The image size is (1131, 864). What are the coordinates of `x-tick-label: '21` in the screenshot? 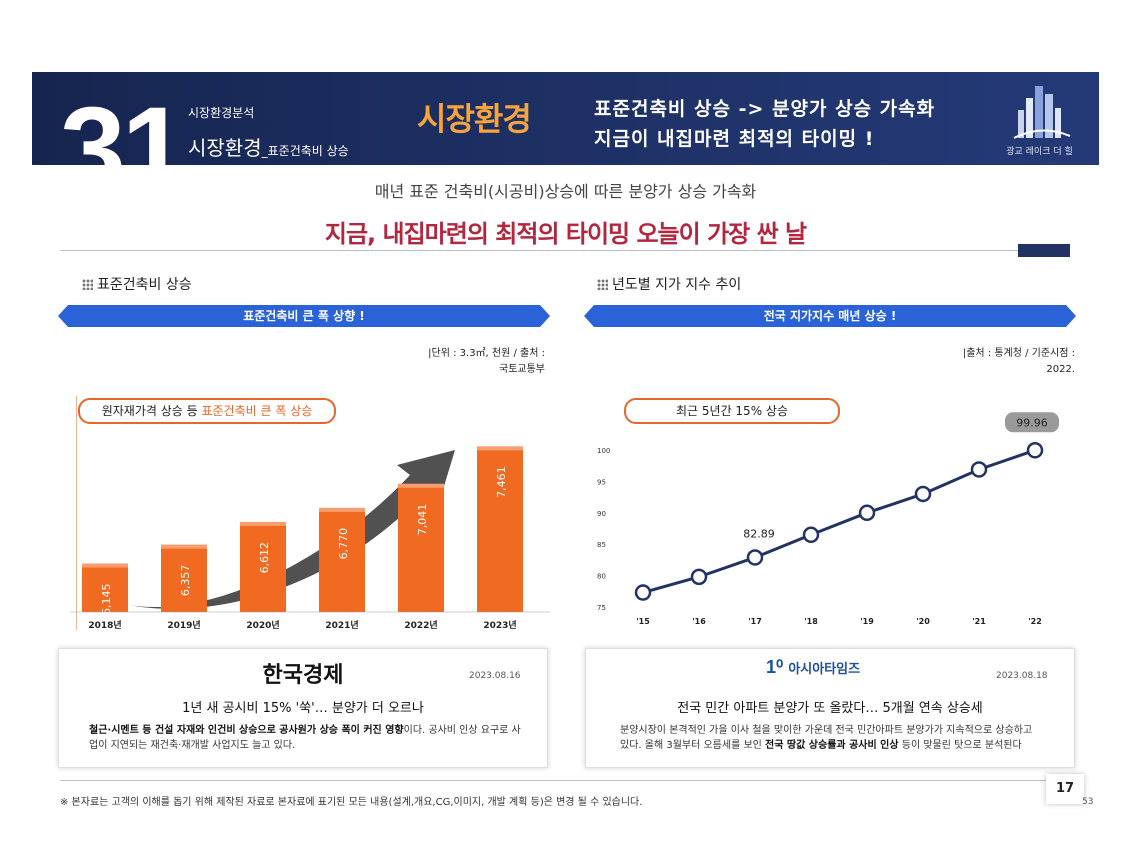 It's located at (979, 621).